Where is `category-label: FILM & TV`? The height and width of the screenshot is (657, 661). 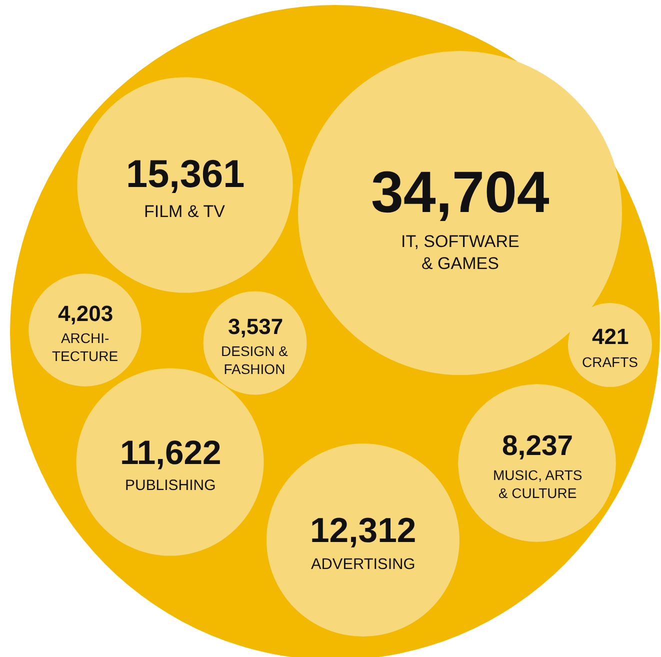 category-label: FILM & TV is located at coordinates (185, 211).